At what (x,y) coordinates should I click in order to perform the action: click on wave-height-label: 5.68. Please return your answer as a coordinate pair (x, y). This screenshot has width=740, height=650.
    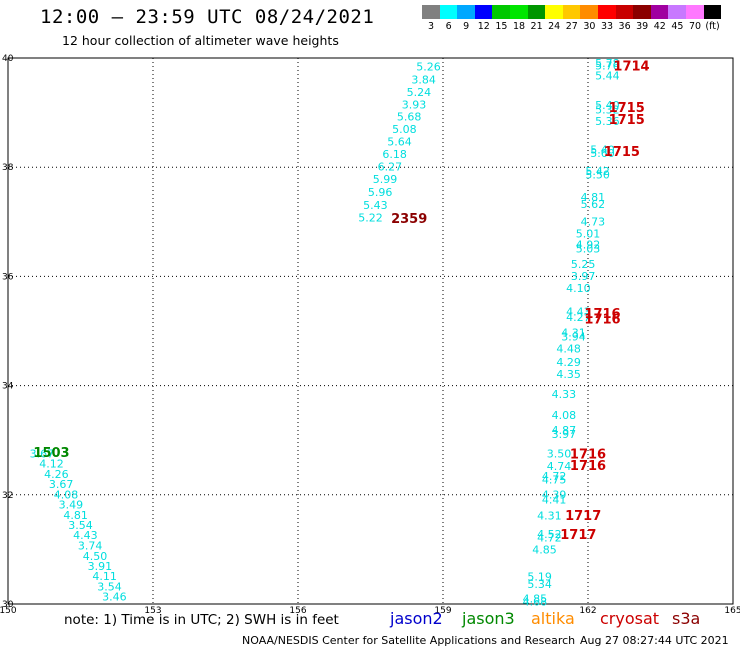
    Looking at the image, I should click on (409, 116).